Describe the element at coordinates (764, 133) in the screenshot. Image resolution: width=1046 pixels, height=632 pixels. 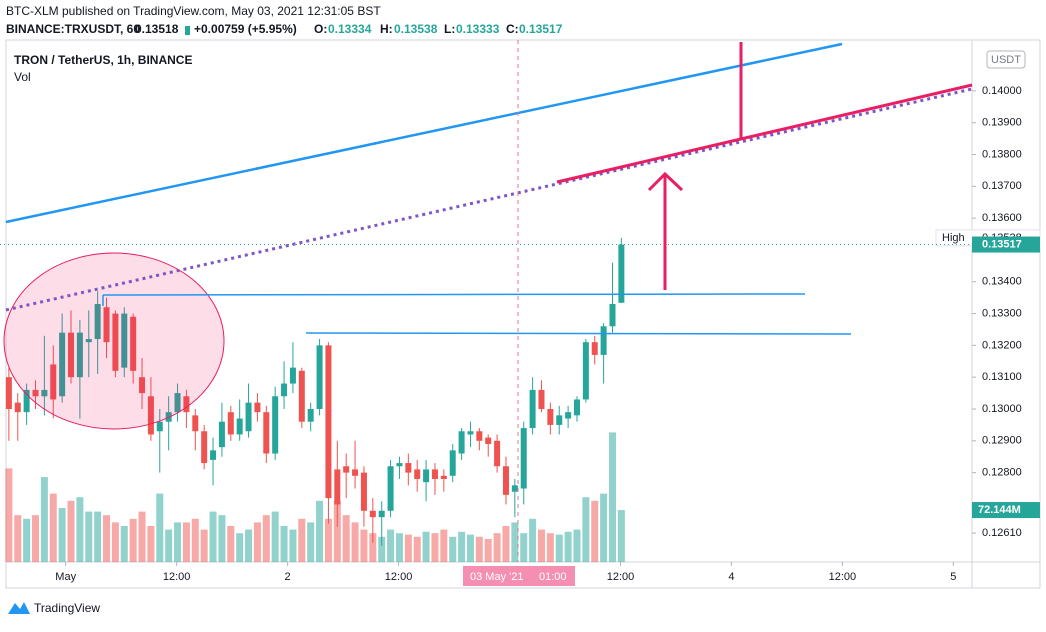
I see `pink-trendline` at that location.